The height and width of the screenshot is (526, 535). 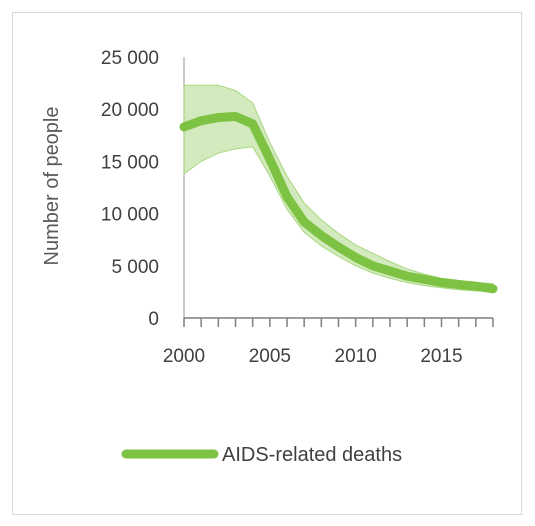 I want to click on y-tick-label: 0, so click(x=153, y=319).